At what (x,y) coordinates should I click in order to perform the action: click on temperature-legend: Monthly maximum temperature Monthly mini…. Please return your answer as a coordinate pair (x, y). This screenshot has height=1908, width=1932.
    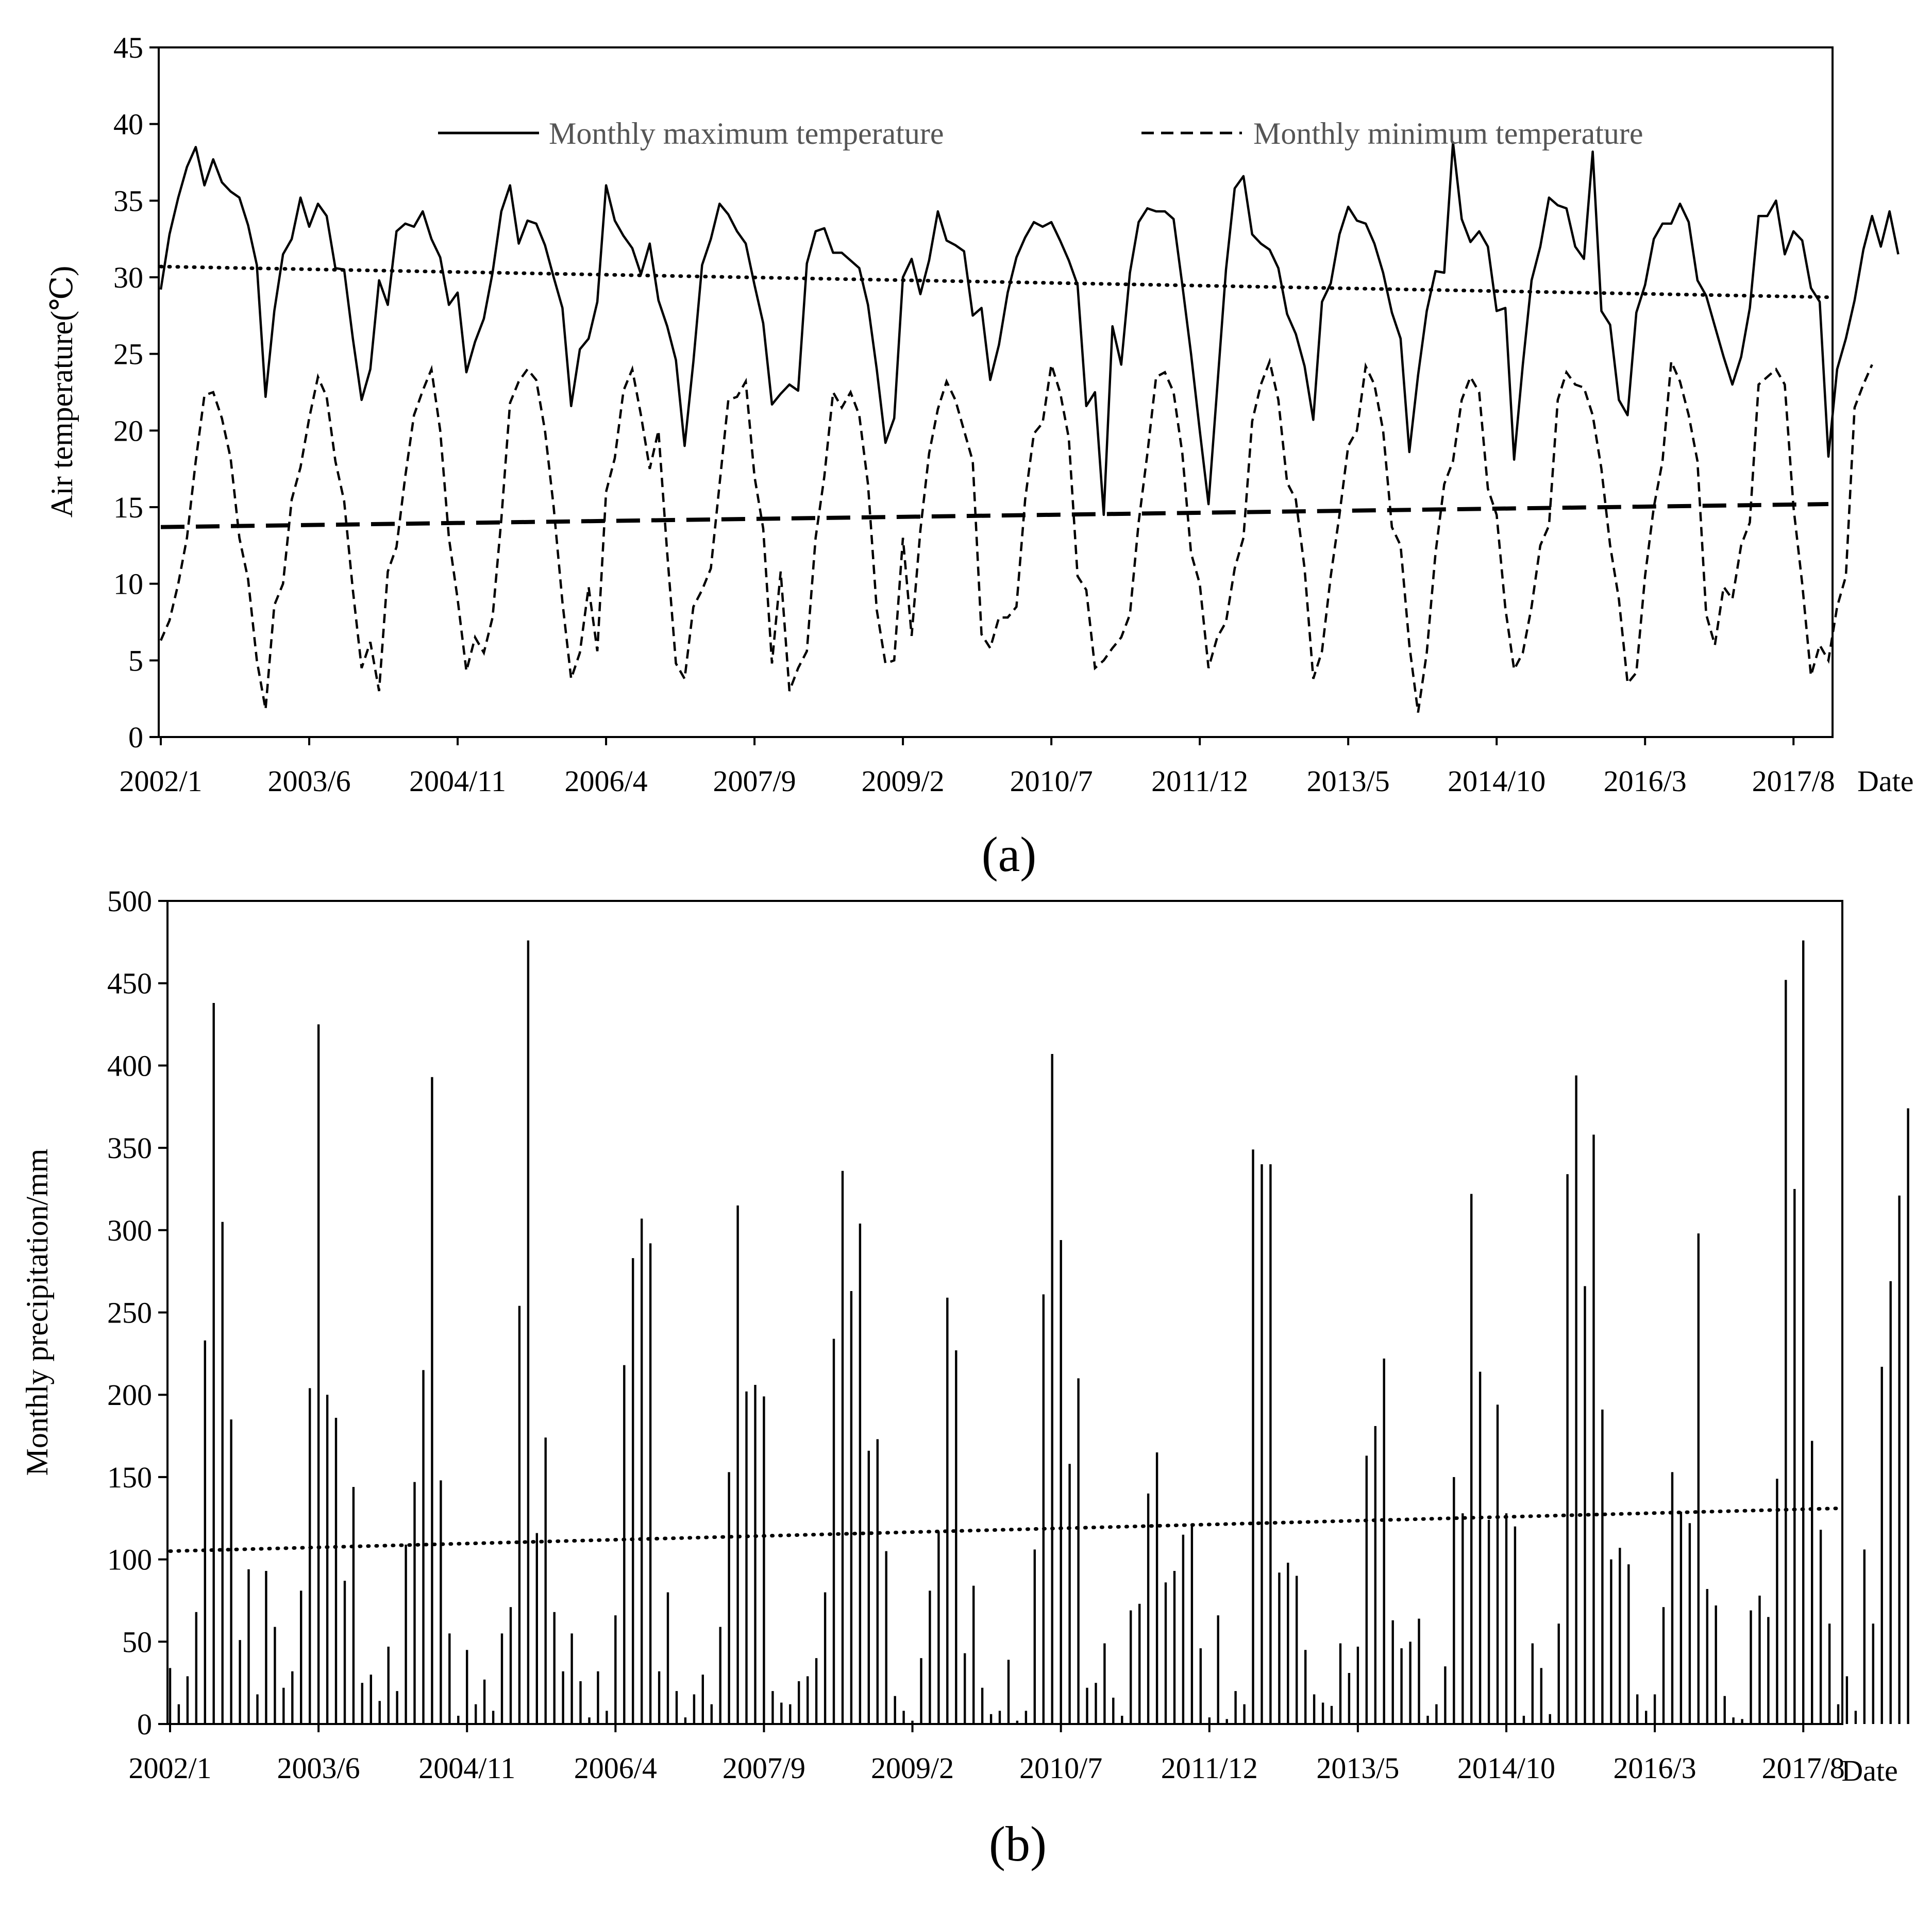
    Looking at the image, I should click on (1040, 133).